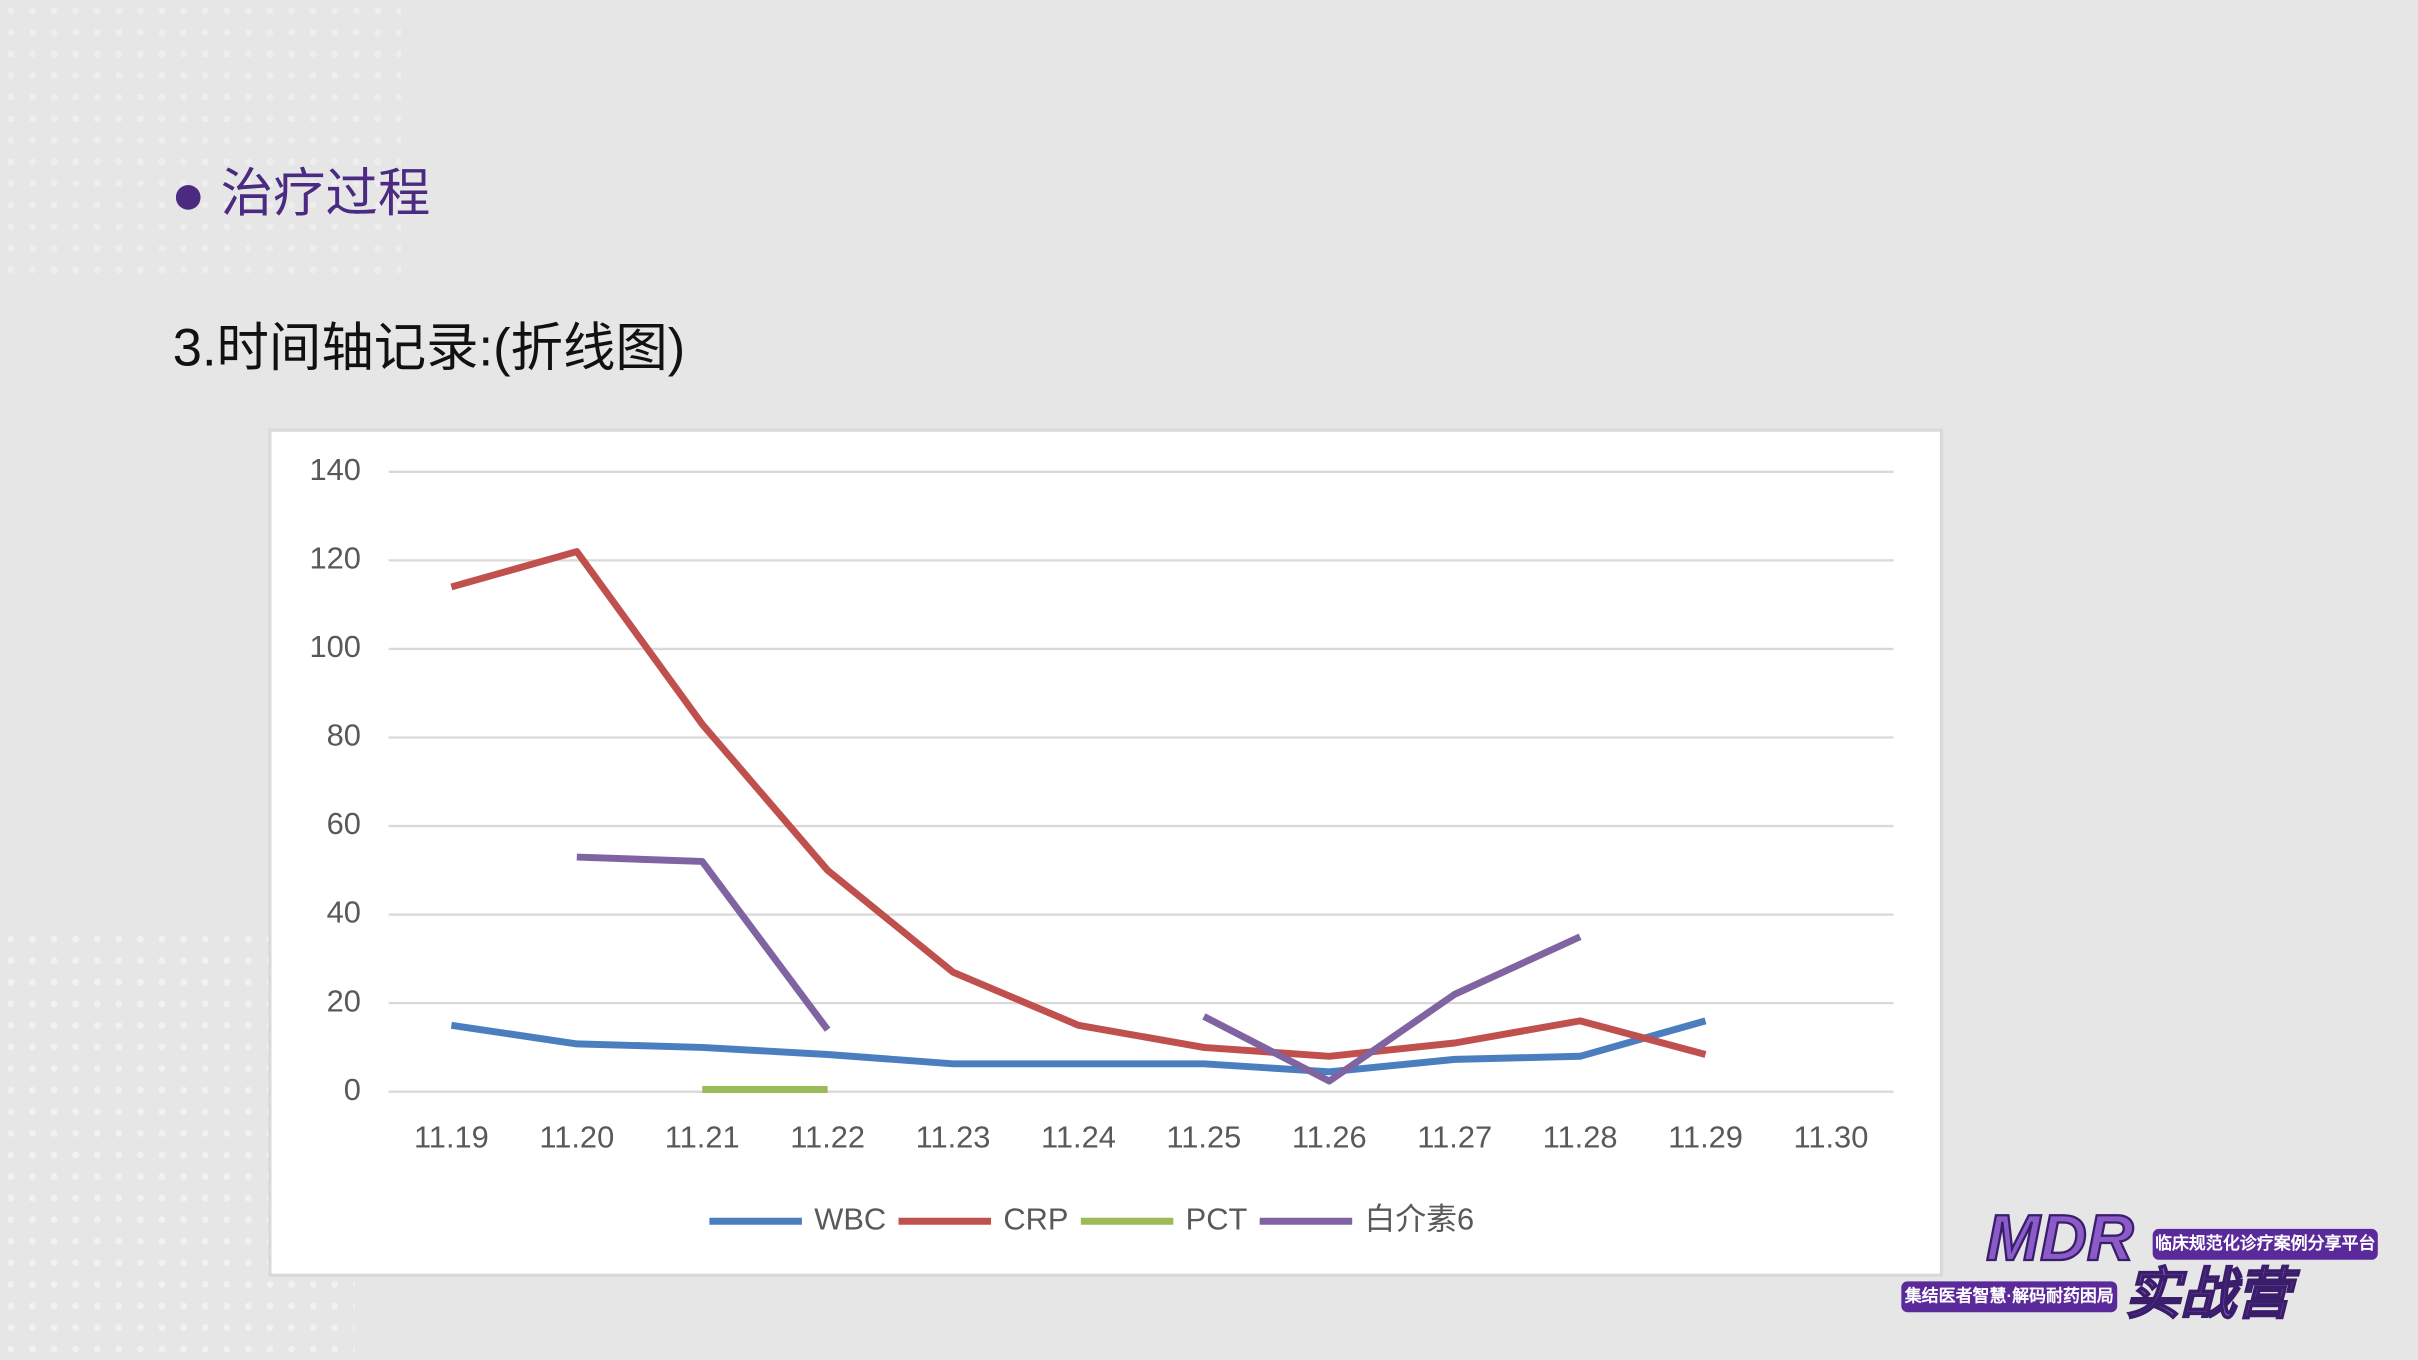  Describe the element at coordinates (1203, 1137) in the screenshot. I see `x-tick-label: 11.25` at that location.